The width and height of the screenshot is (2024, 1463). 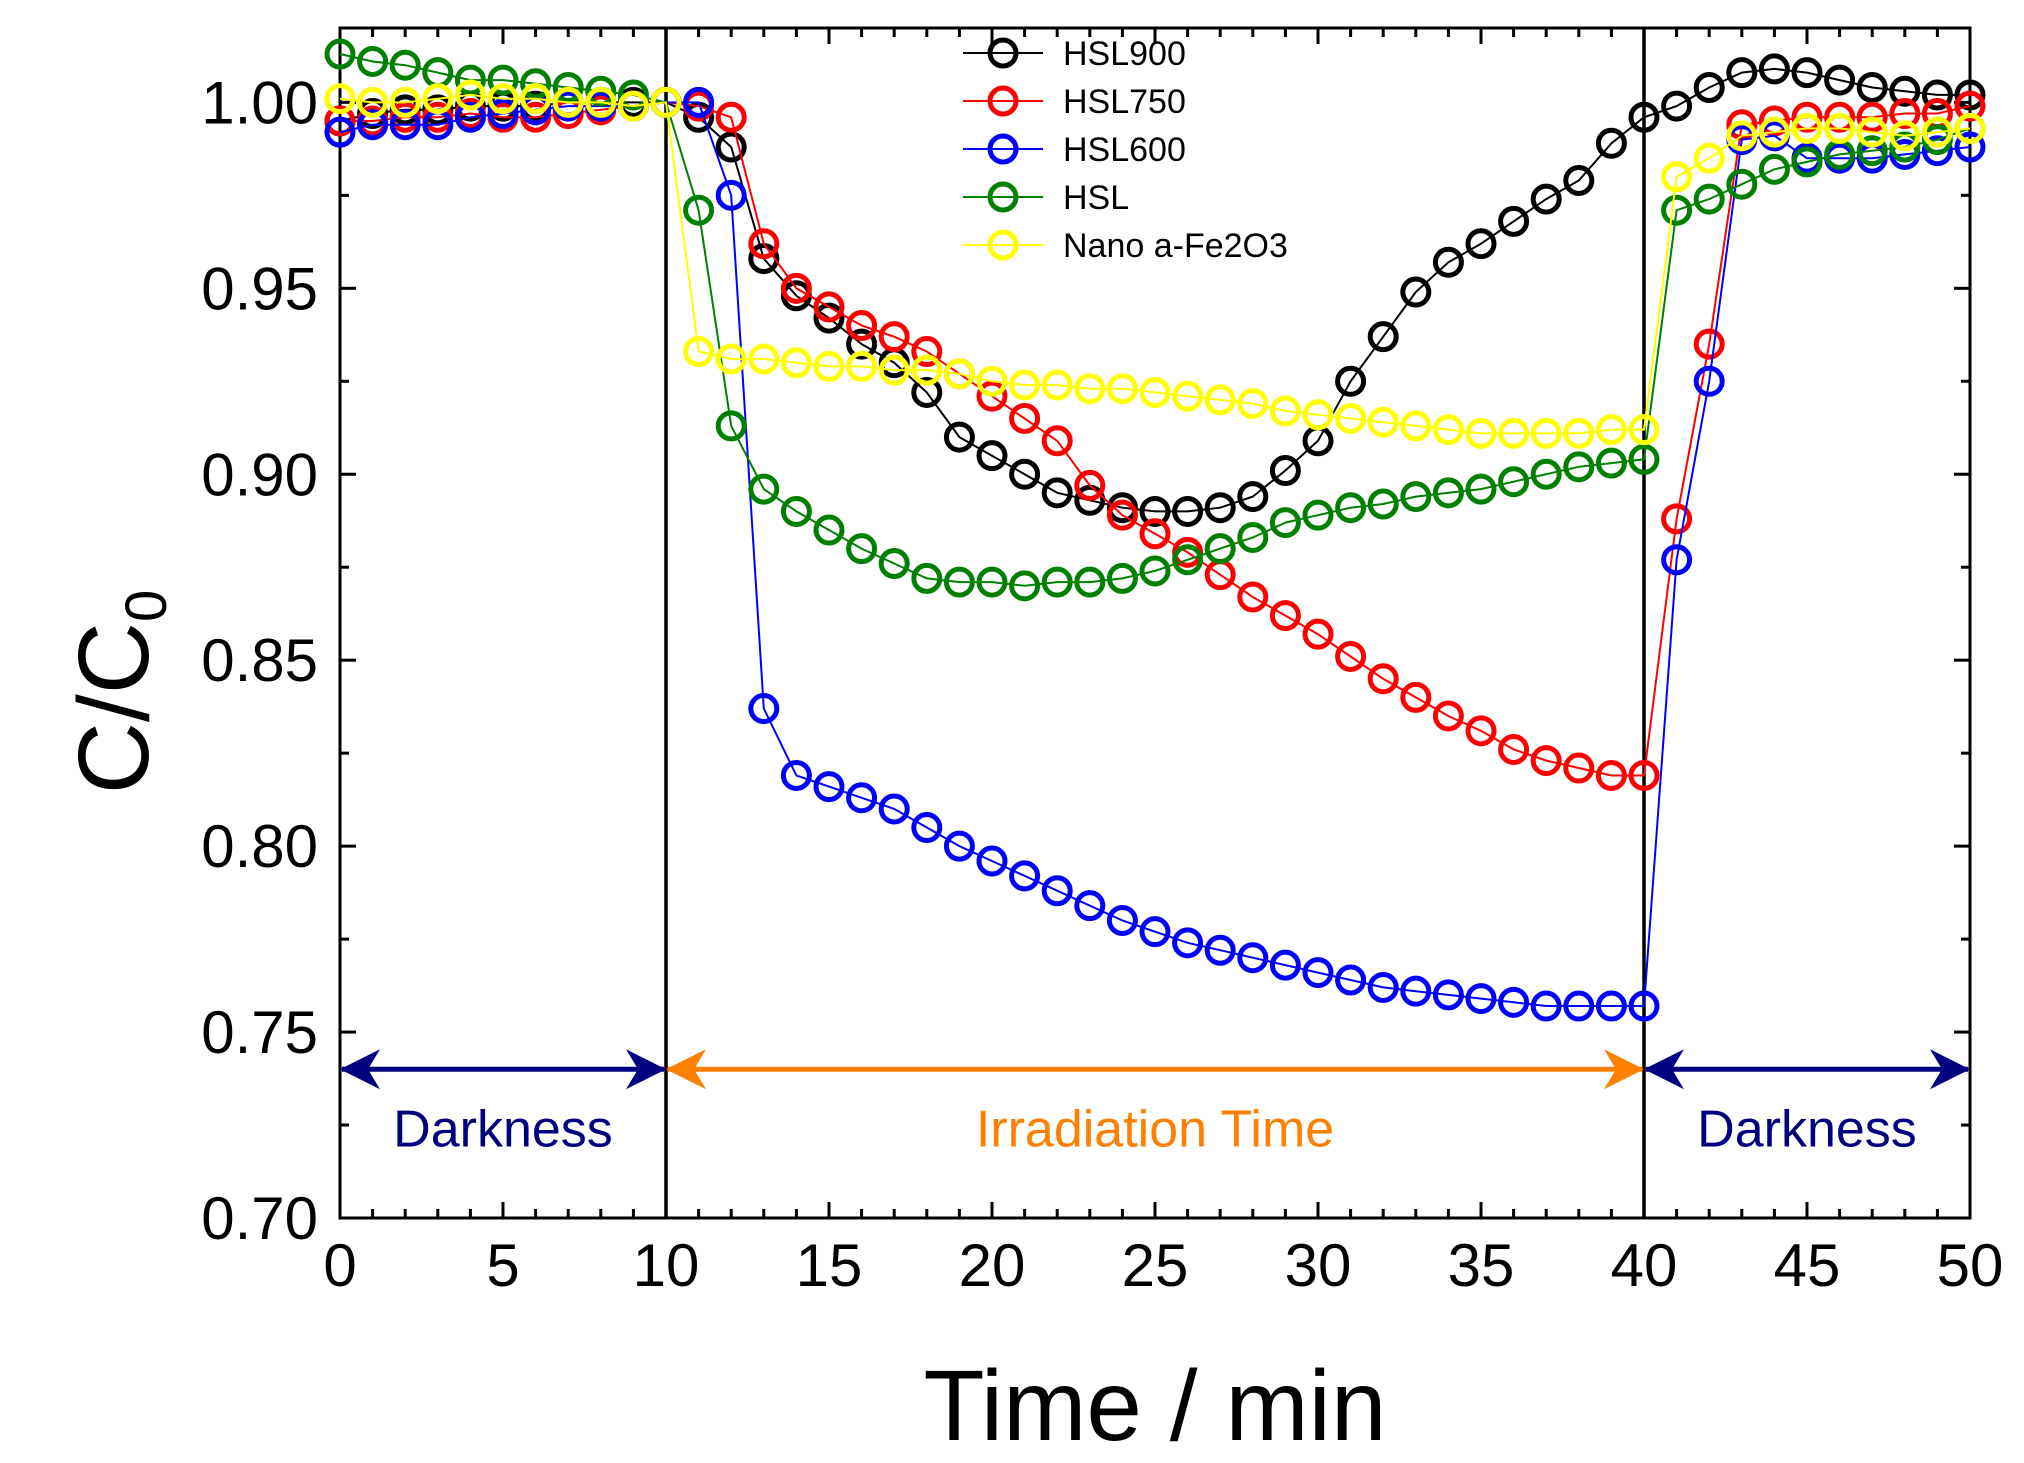 What do you see at coordinates (1155, 1406) in the screenshot?
I see `x-axis-title: Time / min` at bounding box center [1155, 1406].